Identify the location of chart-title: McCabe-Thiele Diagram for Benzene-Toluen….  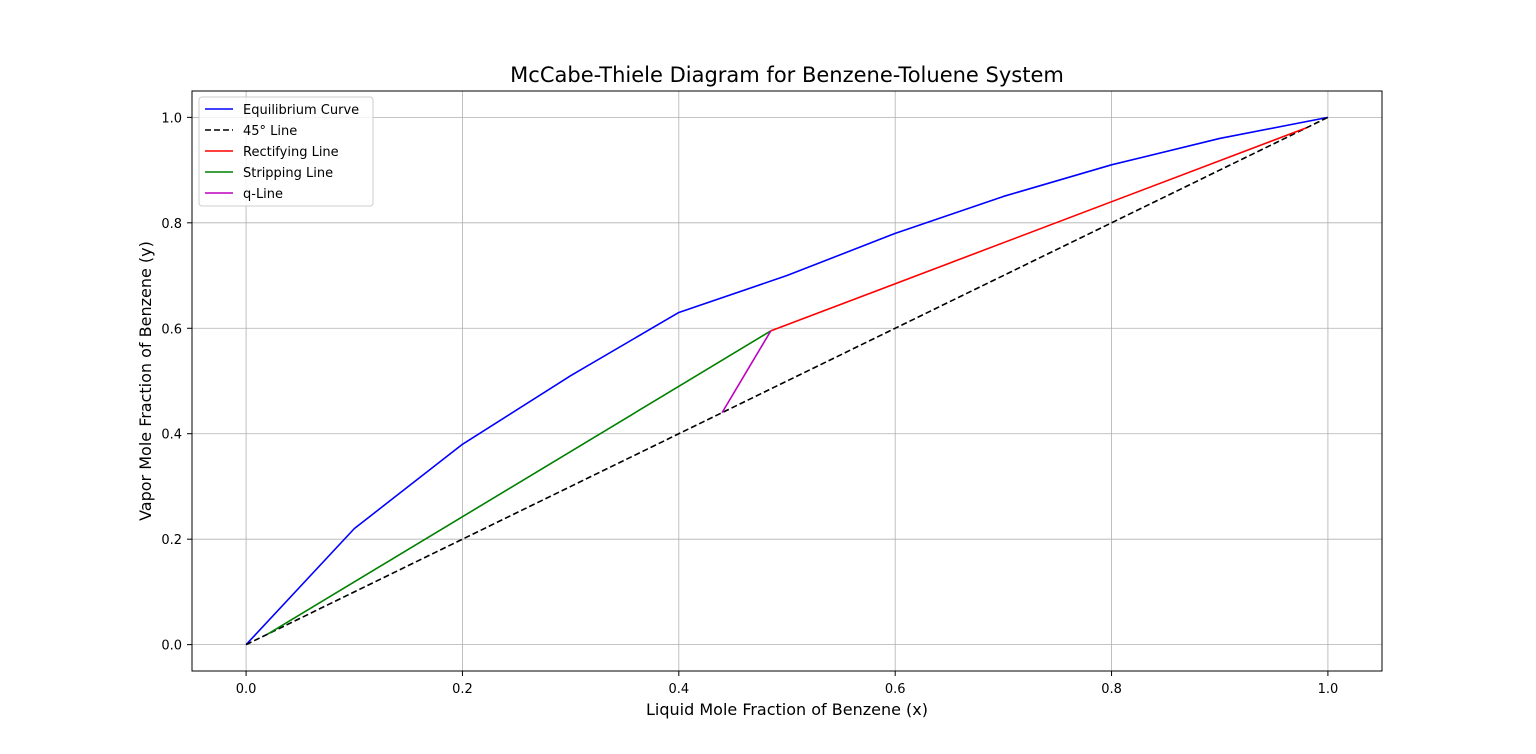
(787, 75).